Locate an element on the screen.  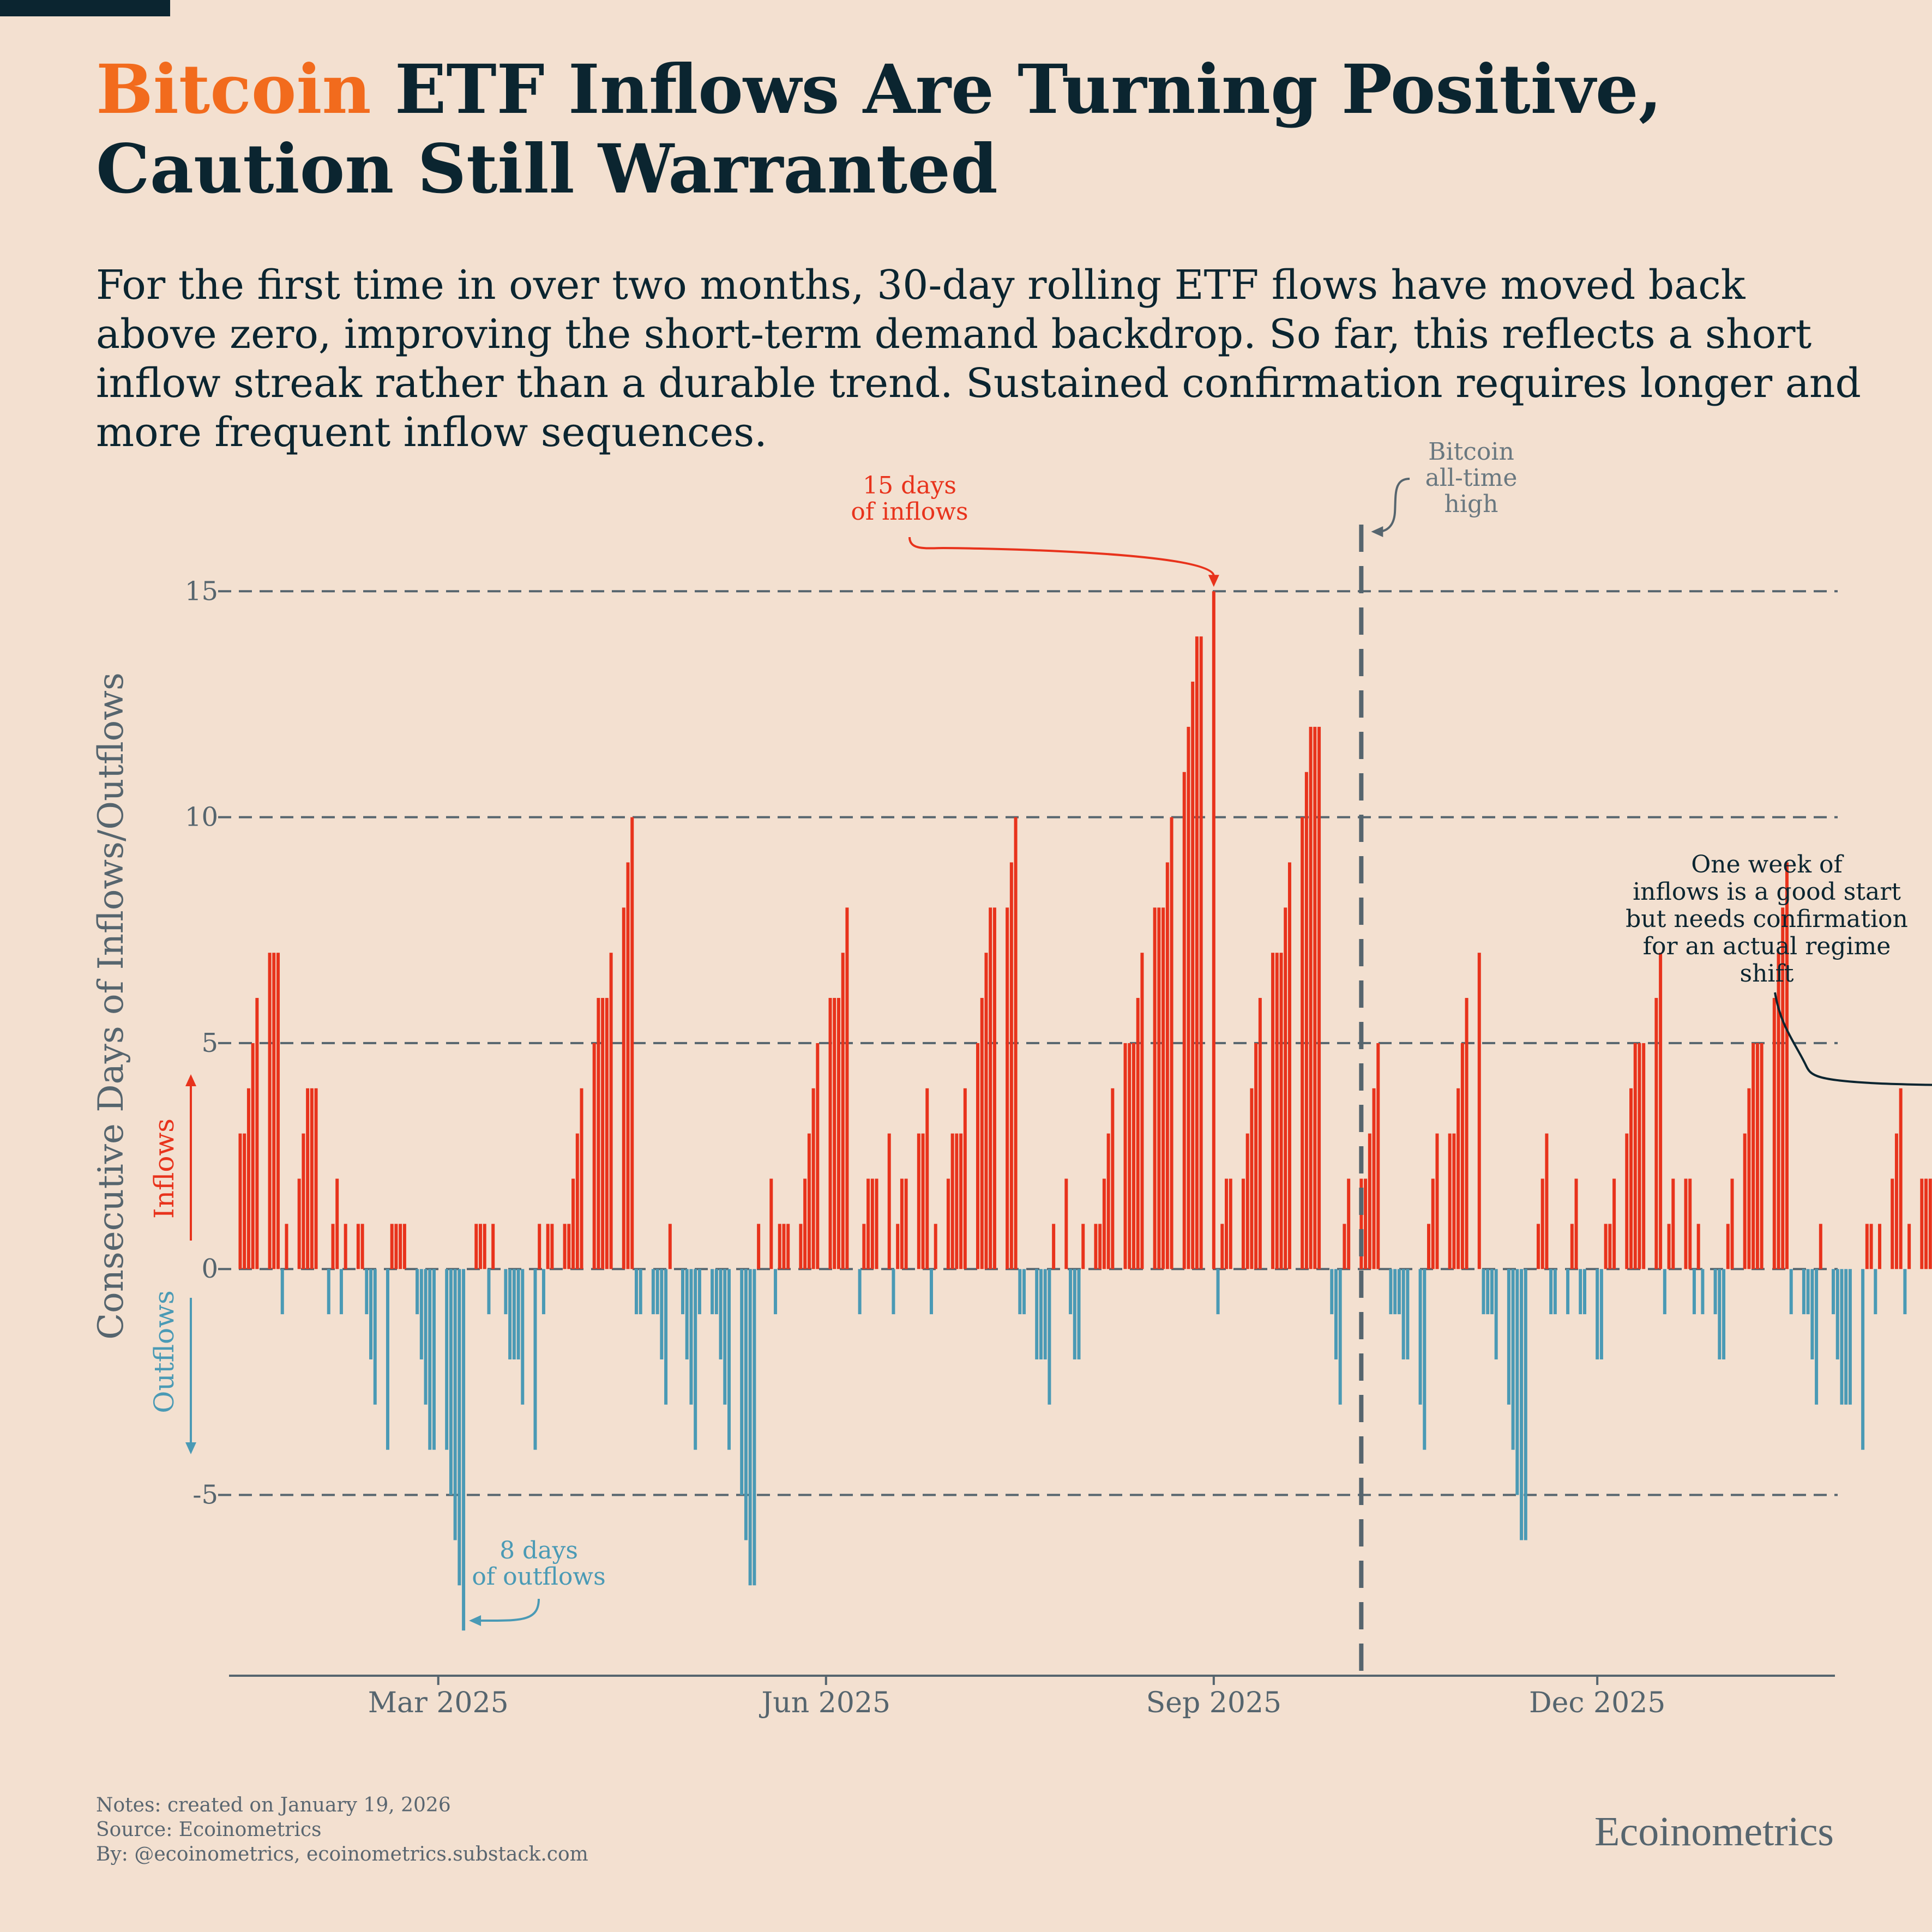
top-accent-bar is located at coordinates (85, 8).